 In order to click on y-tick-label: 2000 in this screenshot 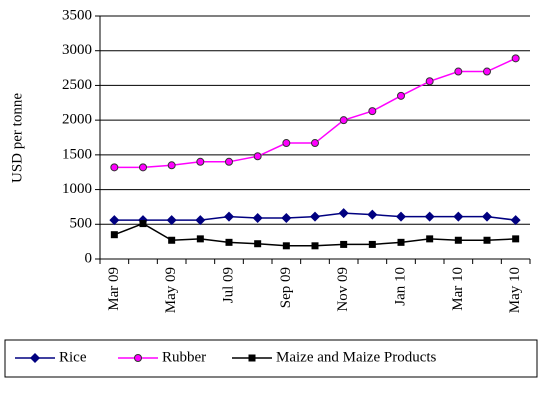, I will do `click(77, 120)`.